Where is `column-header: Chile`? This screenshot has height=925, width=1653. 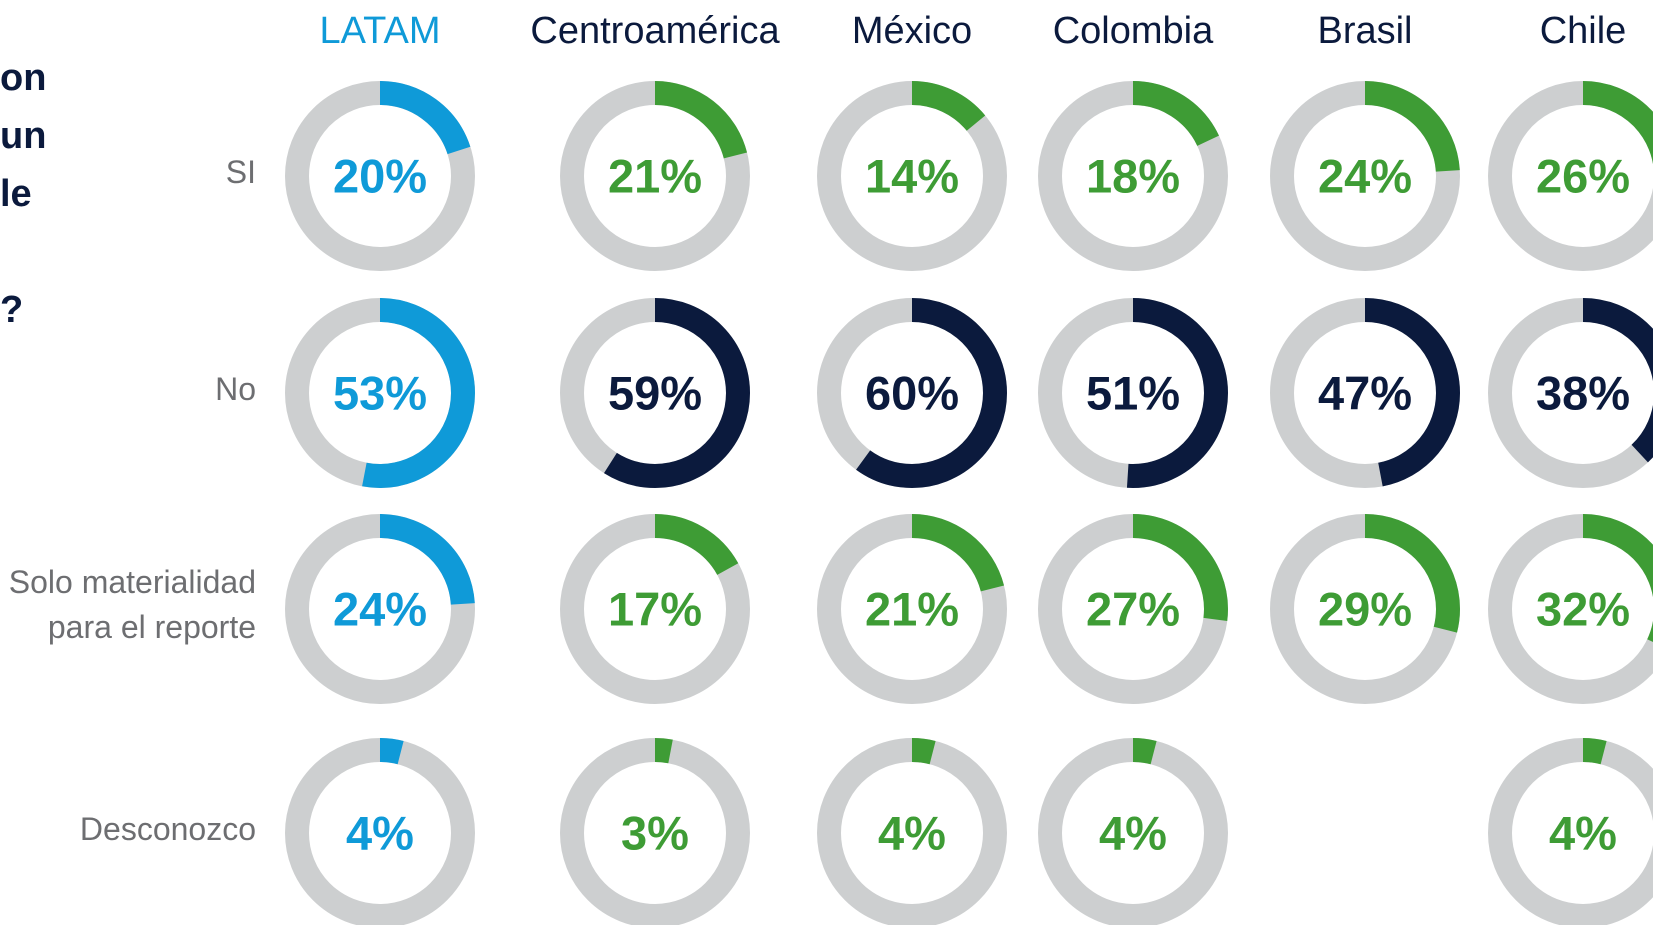 column-header: Chile is located at coordinates (1583, 31).